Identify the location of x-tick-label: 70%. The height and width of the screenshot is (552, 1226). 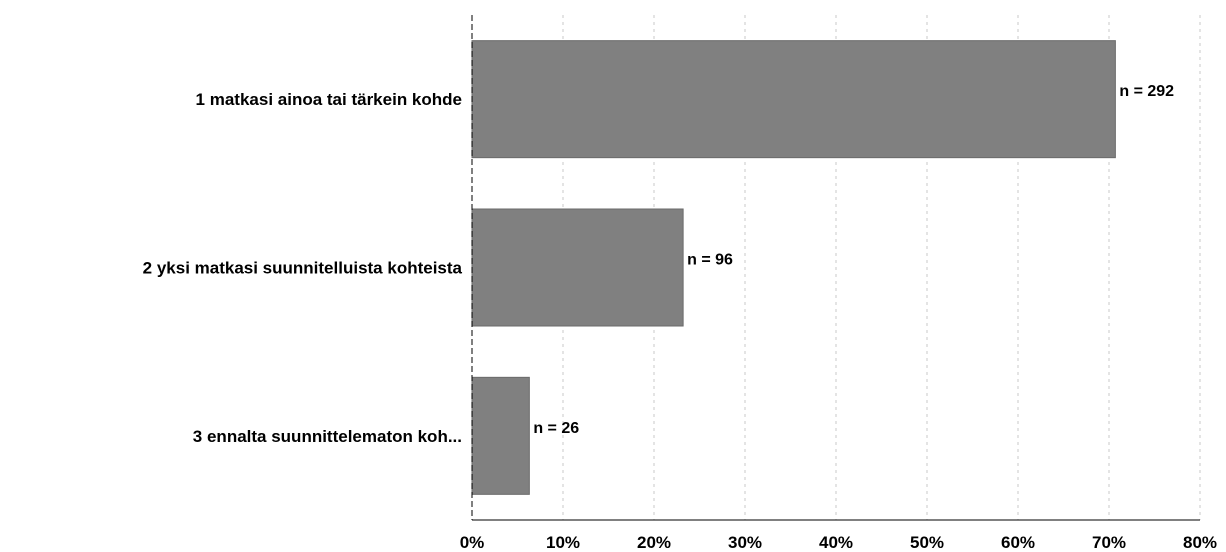
(1109, 542).